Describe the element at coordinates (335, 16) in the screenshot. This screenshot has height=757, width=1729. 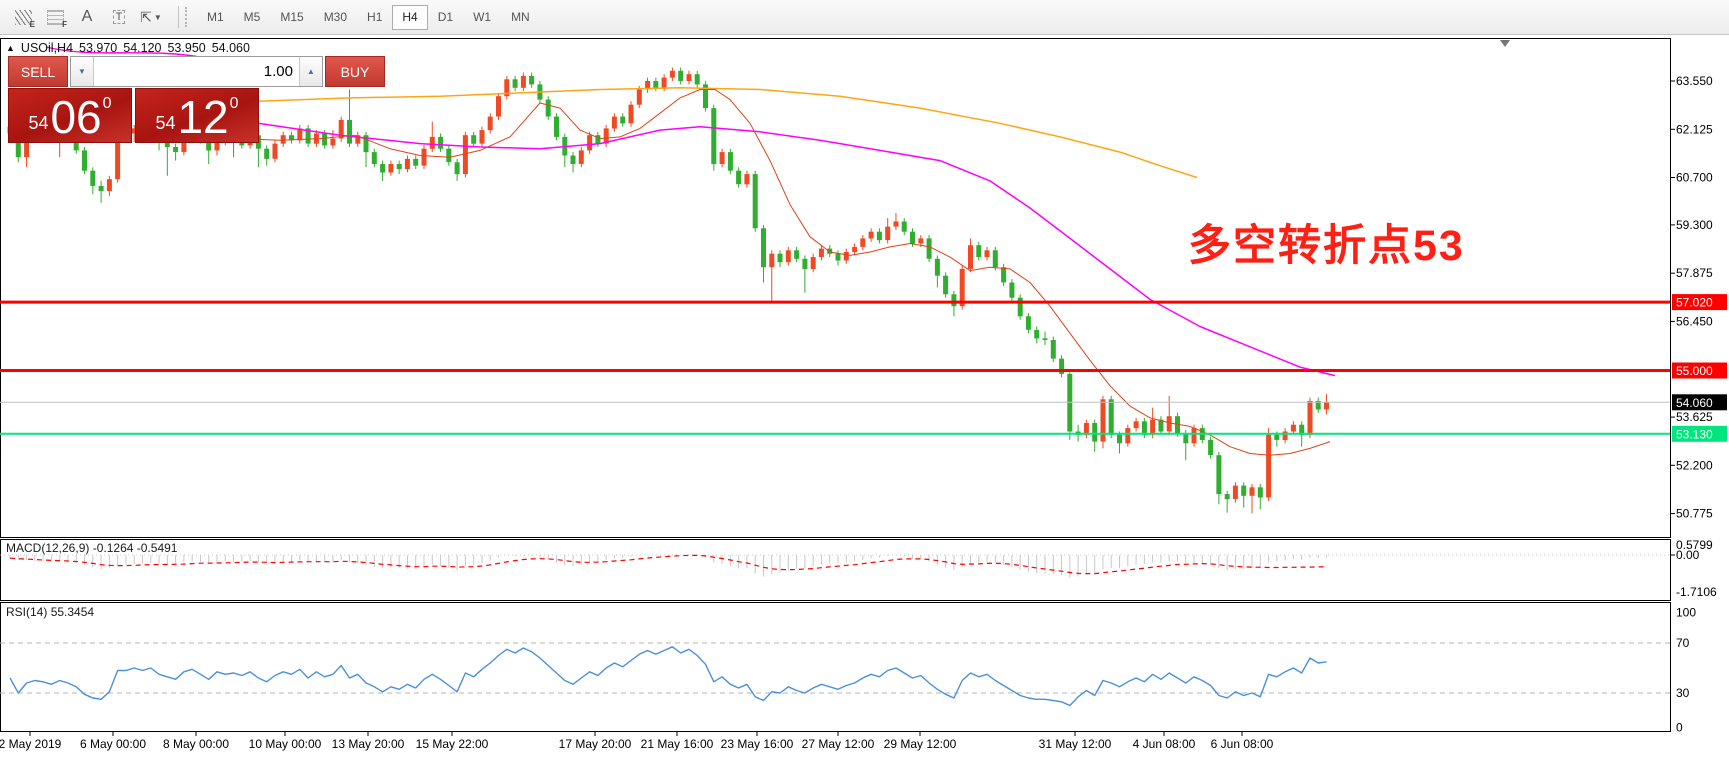
I see `timeframe-m30-button: M30` at that location.